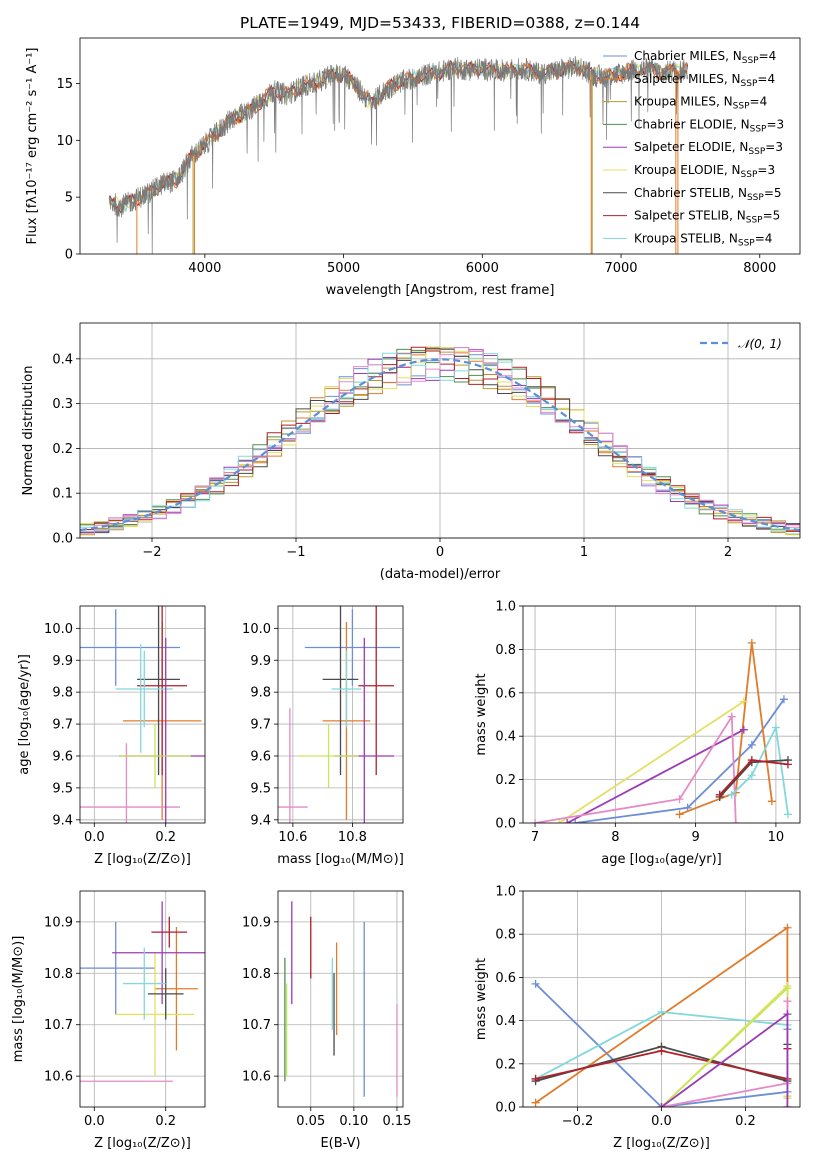  Describe the element at coordinates (505, 650) in the screenshot. I see `y-tick-label: 0.8` at that location.